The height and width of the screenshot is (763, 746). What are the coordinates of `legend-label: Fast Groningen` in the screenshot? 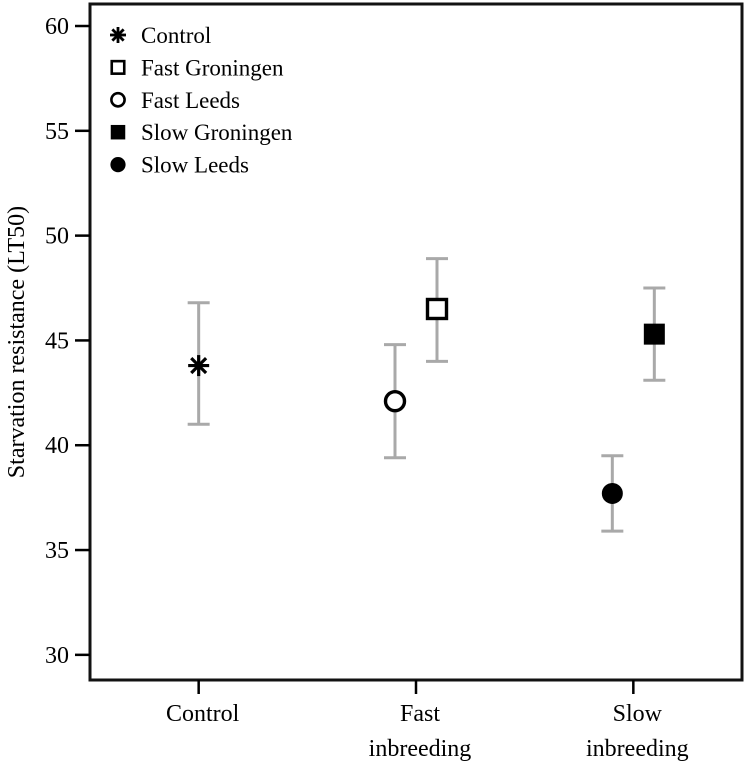 It's located at (212, 67).